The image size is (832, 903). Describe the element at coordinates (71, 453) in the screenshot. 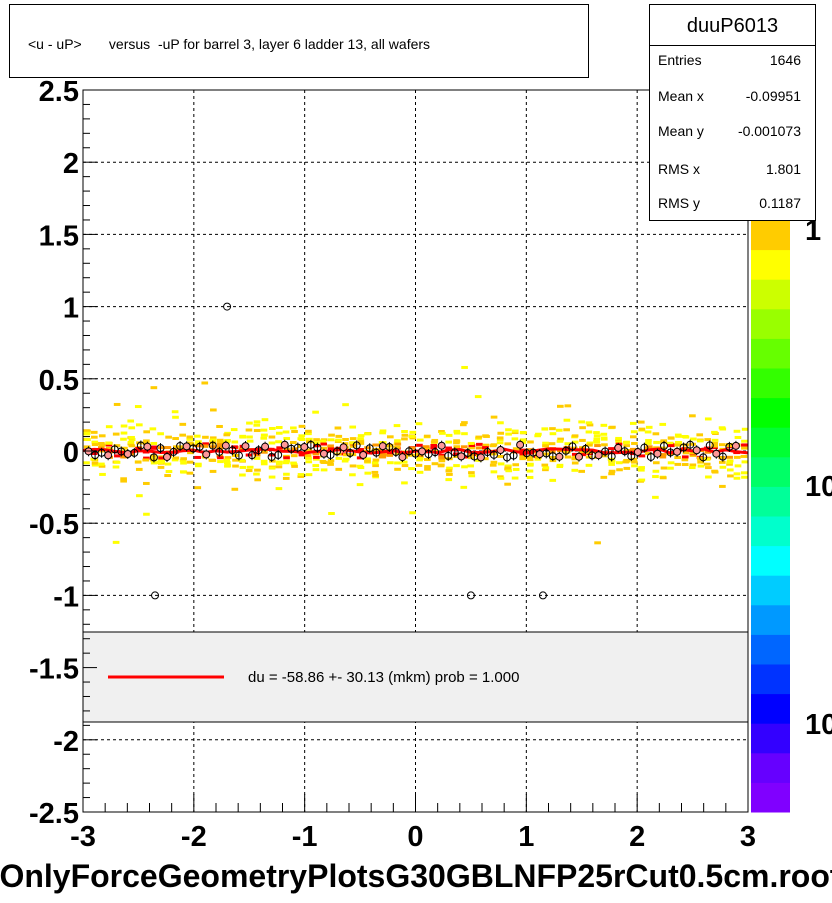

I see `y-tick-label: 0` at that location.